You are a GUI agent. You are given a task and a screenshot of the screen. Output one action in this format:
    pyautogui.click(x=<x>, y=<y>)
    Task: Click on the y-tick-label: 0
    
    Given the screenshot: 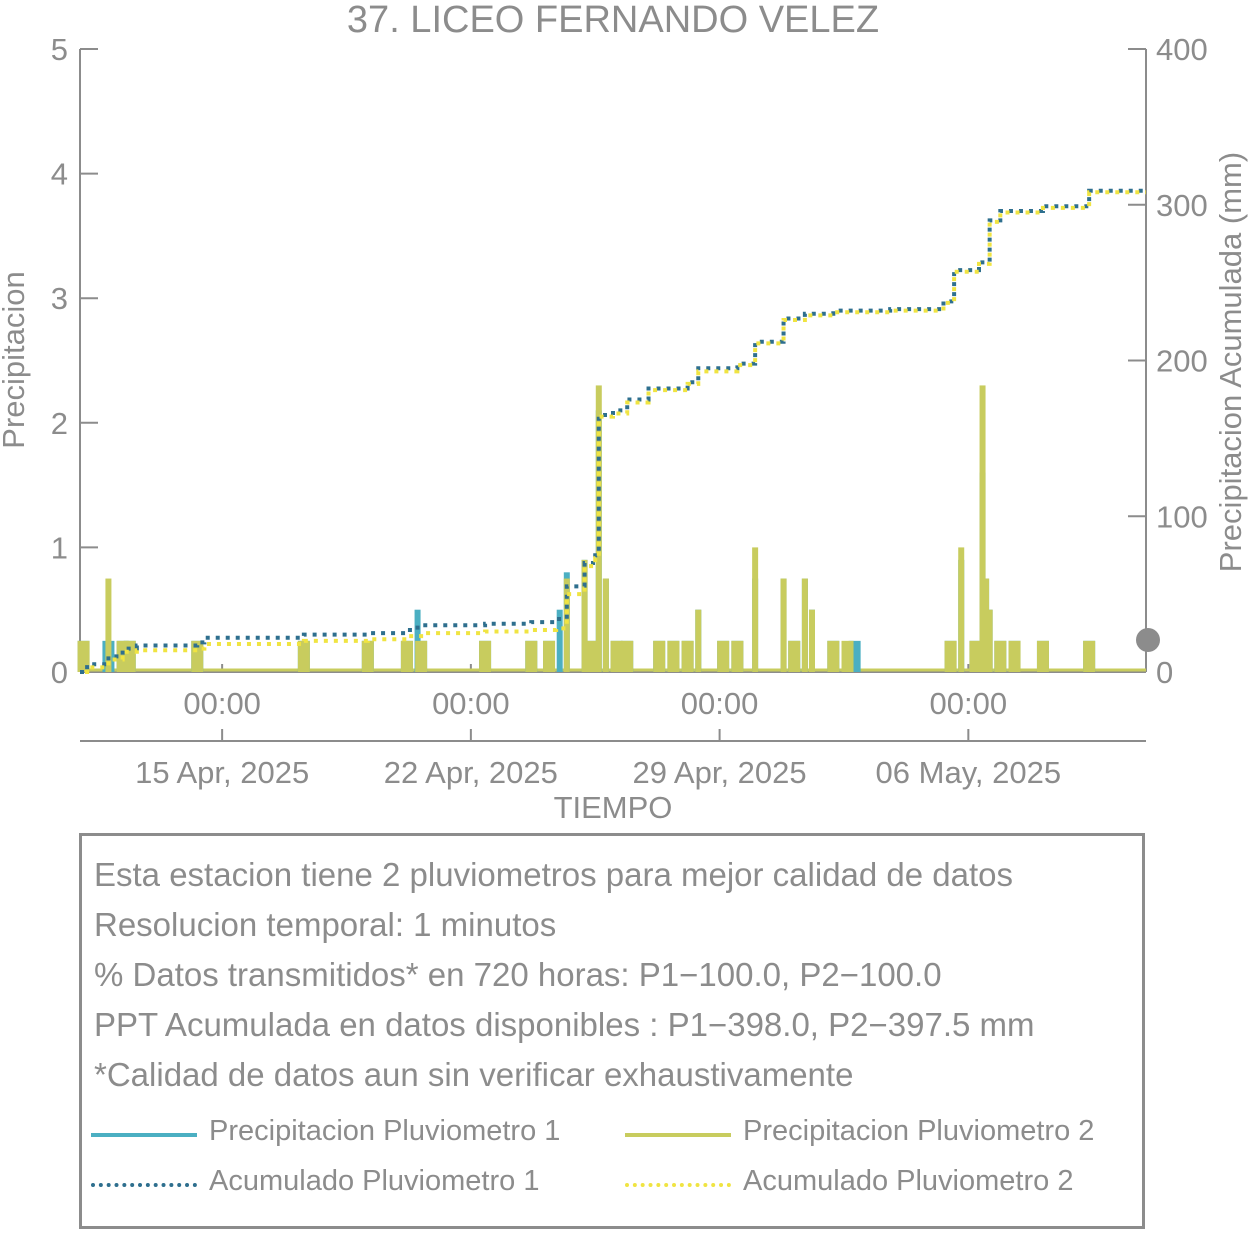 What is the action you would take?
    pyautogui.click(x=59, y=672)
    